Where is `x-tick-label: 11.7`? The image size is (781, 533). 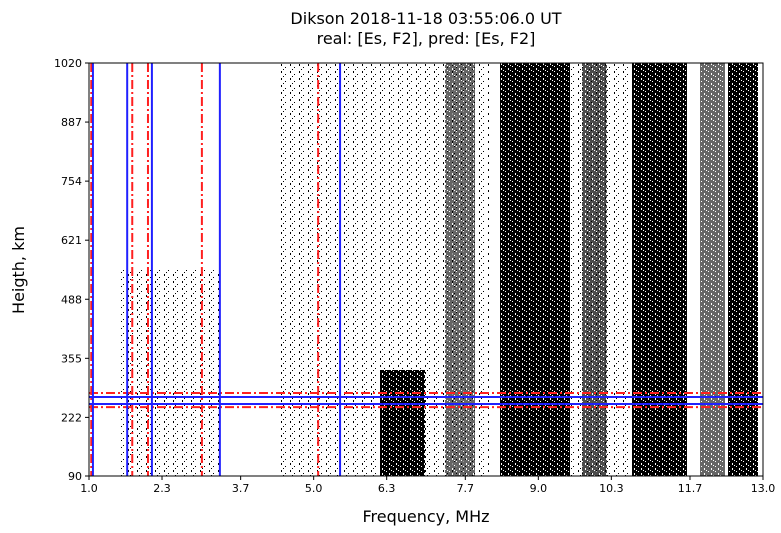 x-tick-label: 11.7 is located at coordinates (690, 488).